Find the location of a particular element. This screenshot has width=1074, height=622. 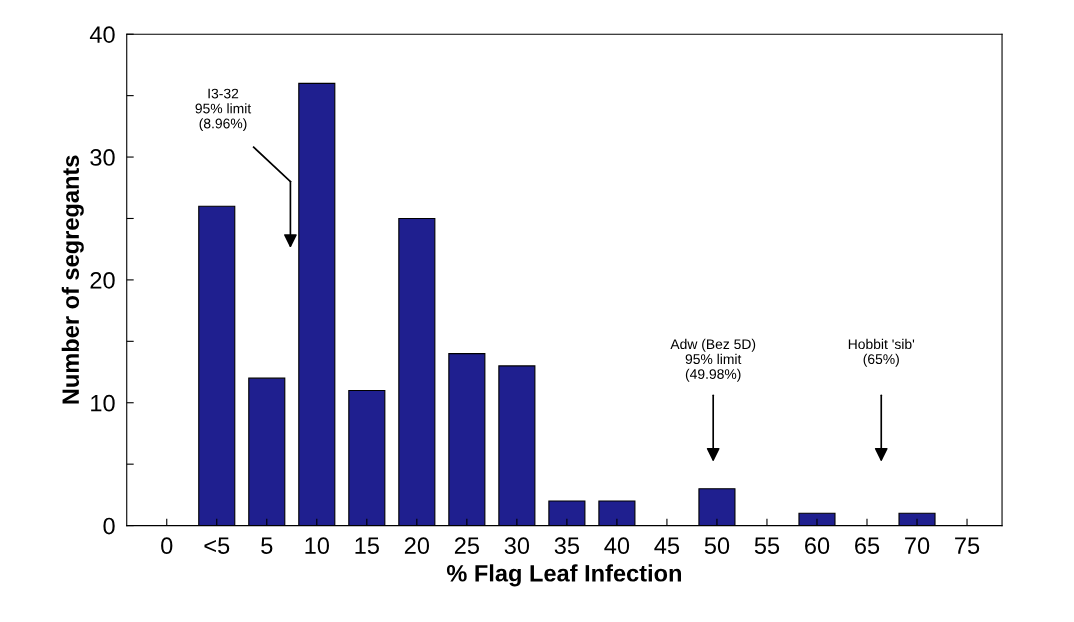

annotation: I3-32 95% limit (8.96%) is located at coordinates (223, 110).